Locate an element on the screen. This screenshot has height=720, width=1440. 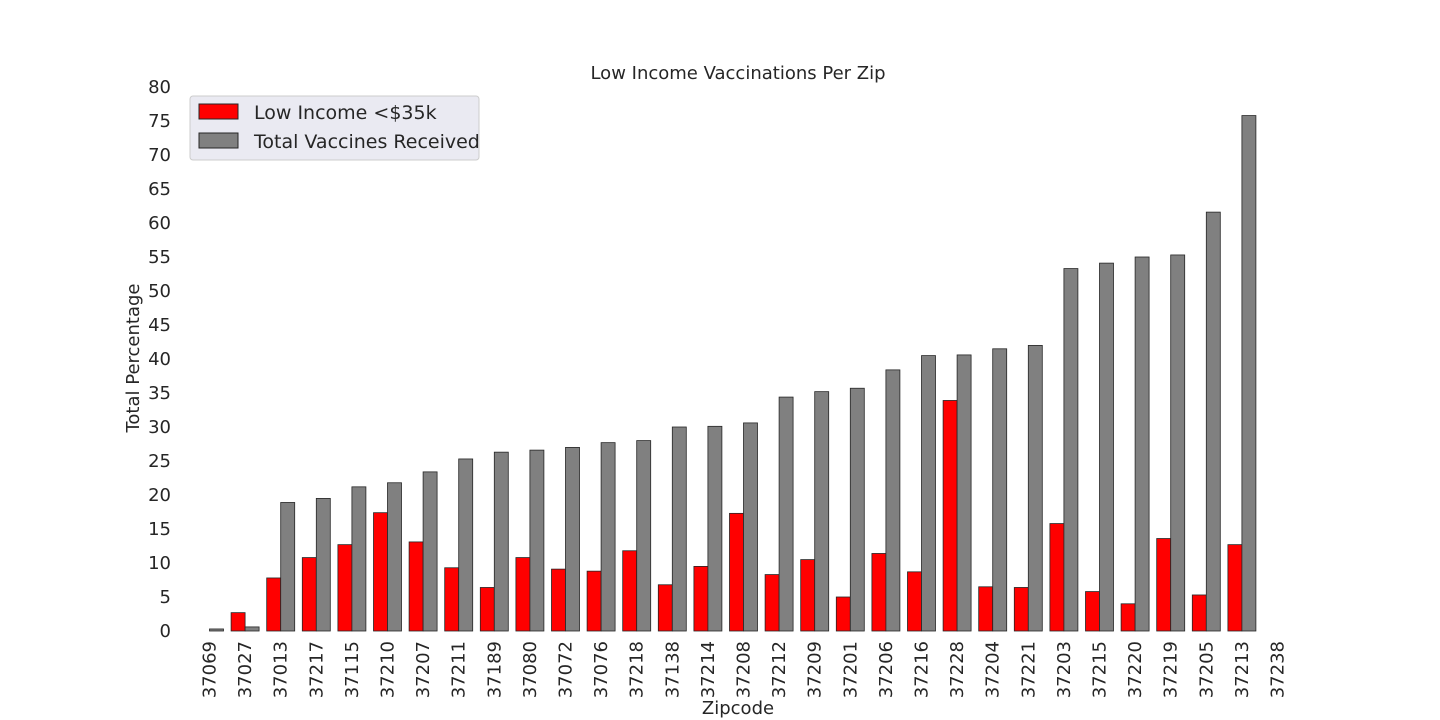
x-tick-label: 37220 is located at coordinates (1135, 669).